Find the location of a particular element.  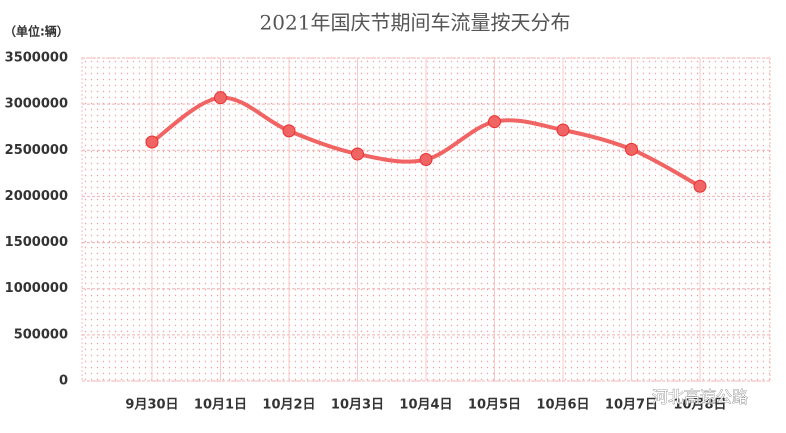

x-tick-label: 10月3日 is located at coordinates (357, 405).